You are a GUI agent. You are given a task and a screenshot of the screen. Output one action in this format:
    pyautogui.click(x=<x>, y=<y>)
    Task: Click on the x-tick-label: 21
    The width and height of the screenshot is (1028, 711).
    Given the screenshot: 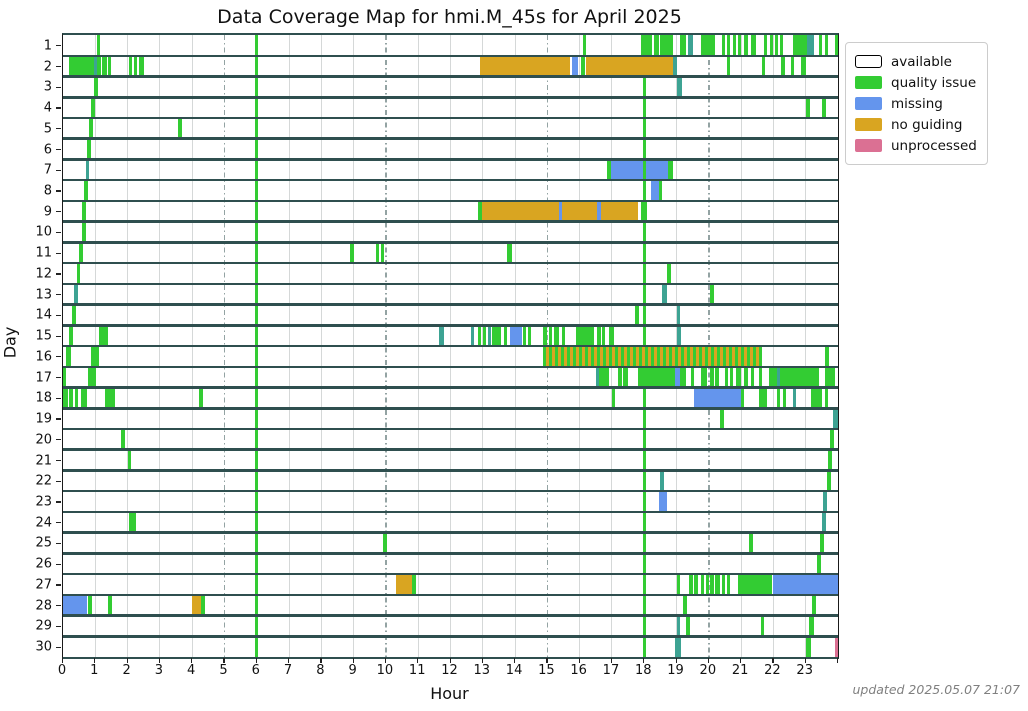 What is the action you would take?
    pyautogui.click(x=740, y=670)
    